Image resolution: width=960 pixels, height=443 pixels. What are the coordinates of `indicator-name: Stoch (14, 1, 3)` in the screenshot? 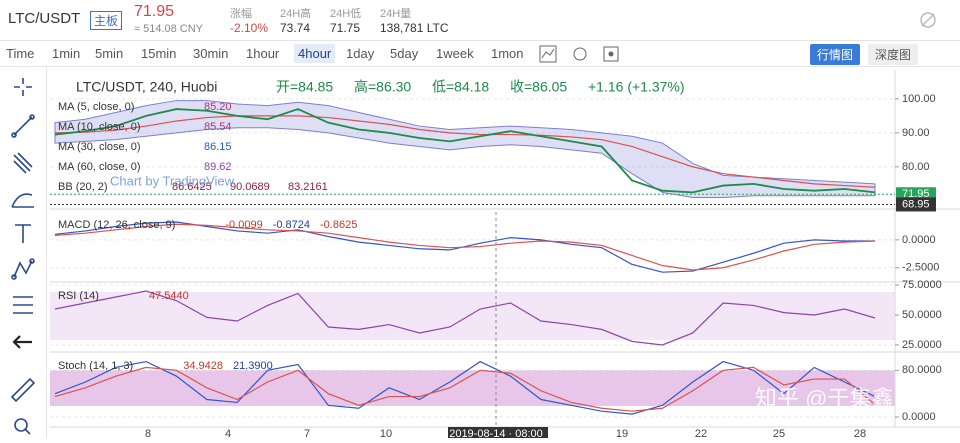 It's located at (95, 366).